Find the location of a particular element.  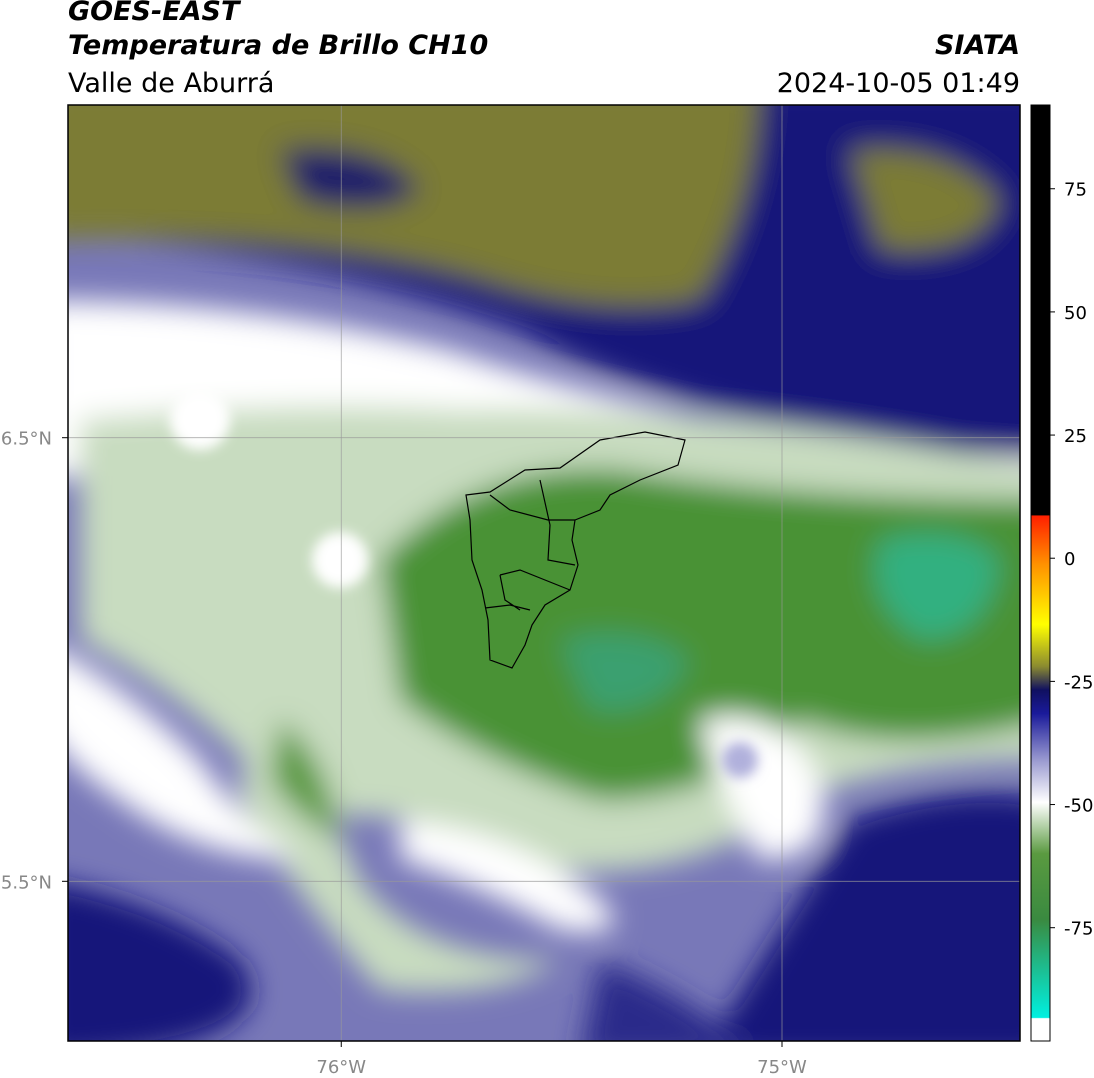

x-tick-label: 75°W is located at coordinates (782, 1067).